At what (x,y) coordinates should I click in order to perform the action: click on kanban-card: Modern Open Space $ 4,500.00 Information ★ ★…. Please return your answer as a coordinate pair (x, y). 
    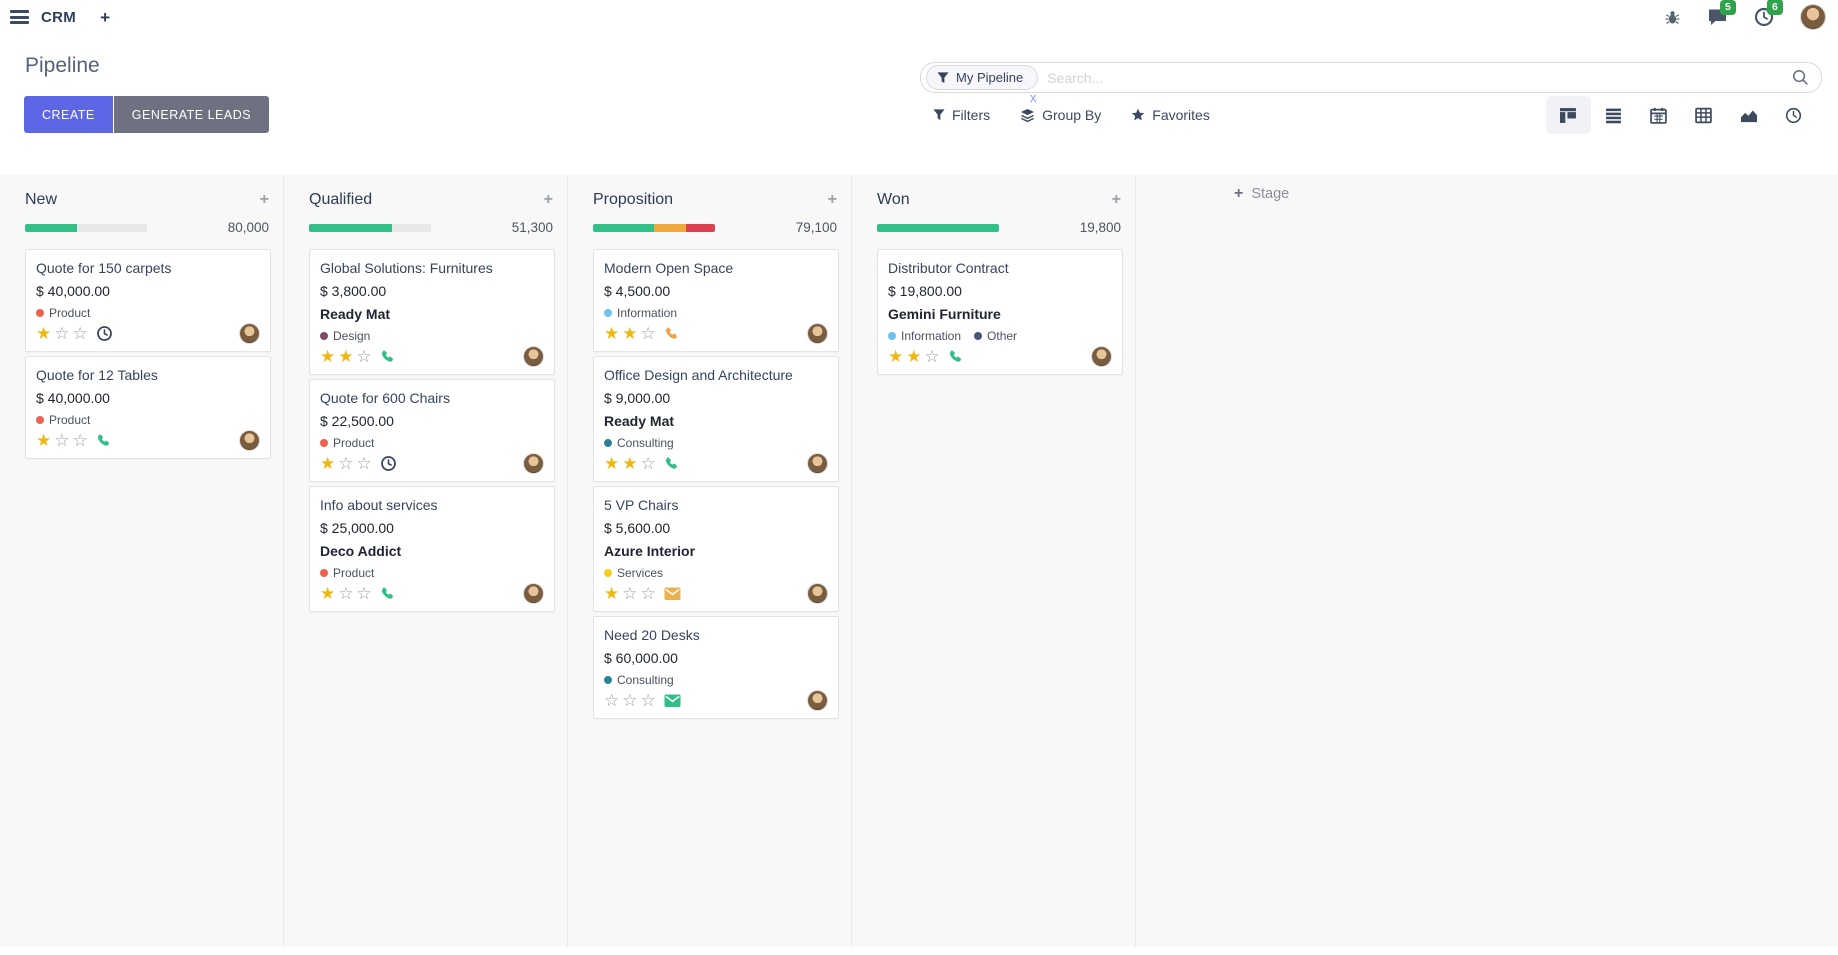
    Looking at the image, I should click on (716, 300).